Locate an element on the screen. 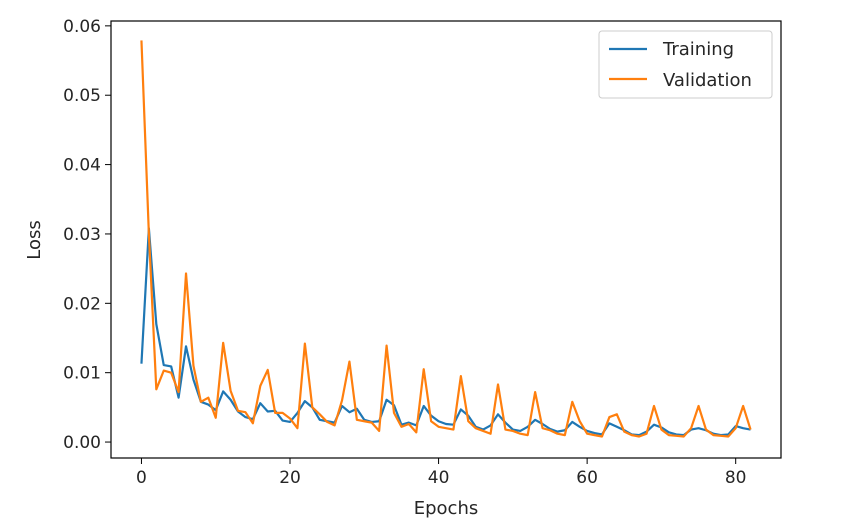 The height and width of the screenshot is (532, 856). y-tick-label: 0.02 is located at coordinates (82, 304).